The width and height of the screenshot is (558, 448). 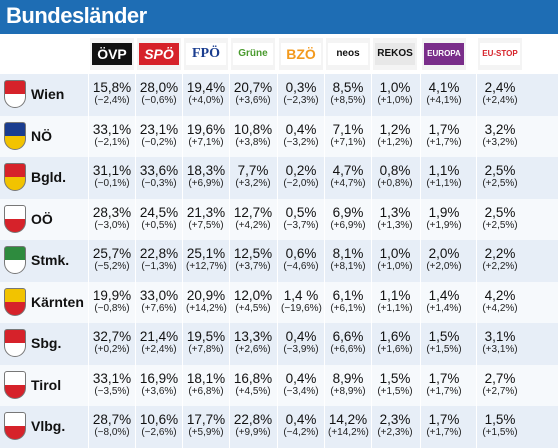 I want to click on vote-share: 4,7%, so click(x=348, y=170).